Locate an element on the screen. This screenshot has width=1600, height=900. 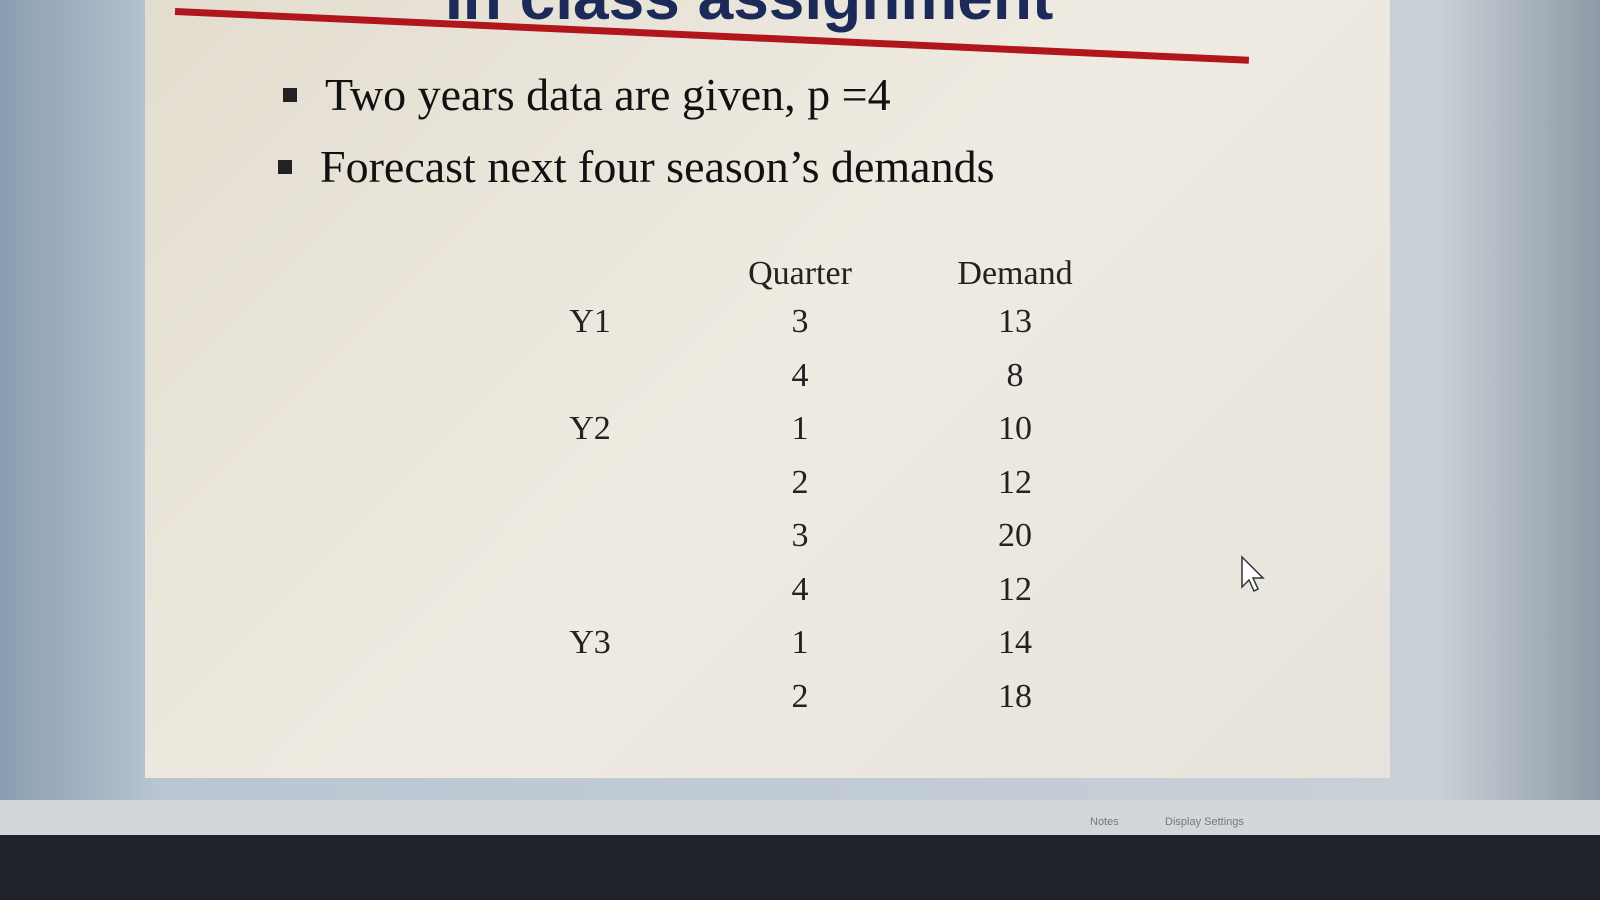
column-header: Quarter is located at coordinates (800, 273).